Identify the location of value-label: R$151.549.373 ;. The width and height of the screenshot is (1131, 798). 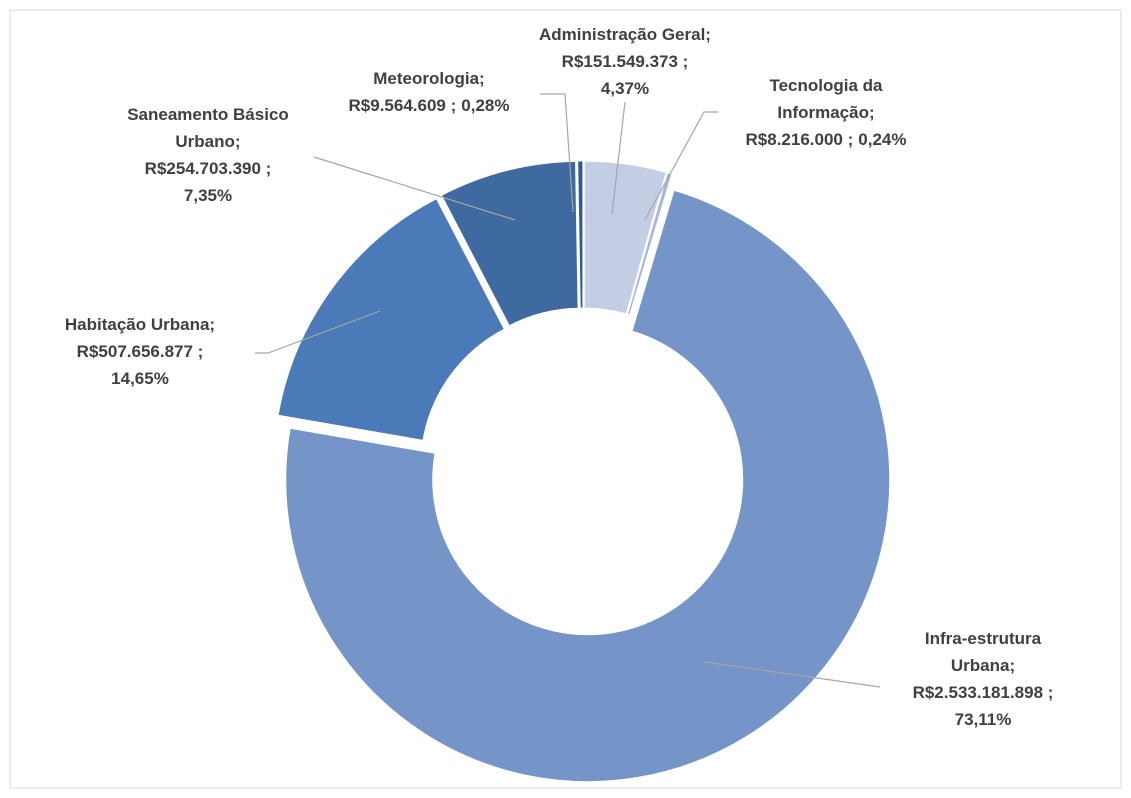
(625, 61).